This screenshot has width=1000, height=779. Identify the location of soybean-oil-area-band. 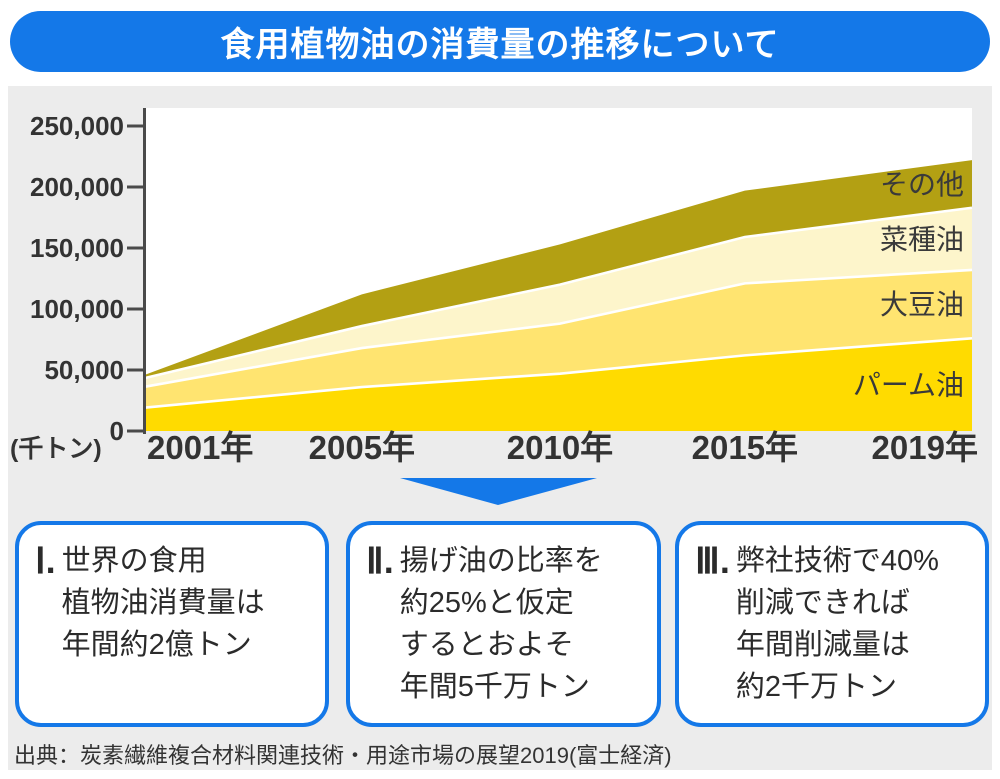
(557, 338).